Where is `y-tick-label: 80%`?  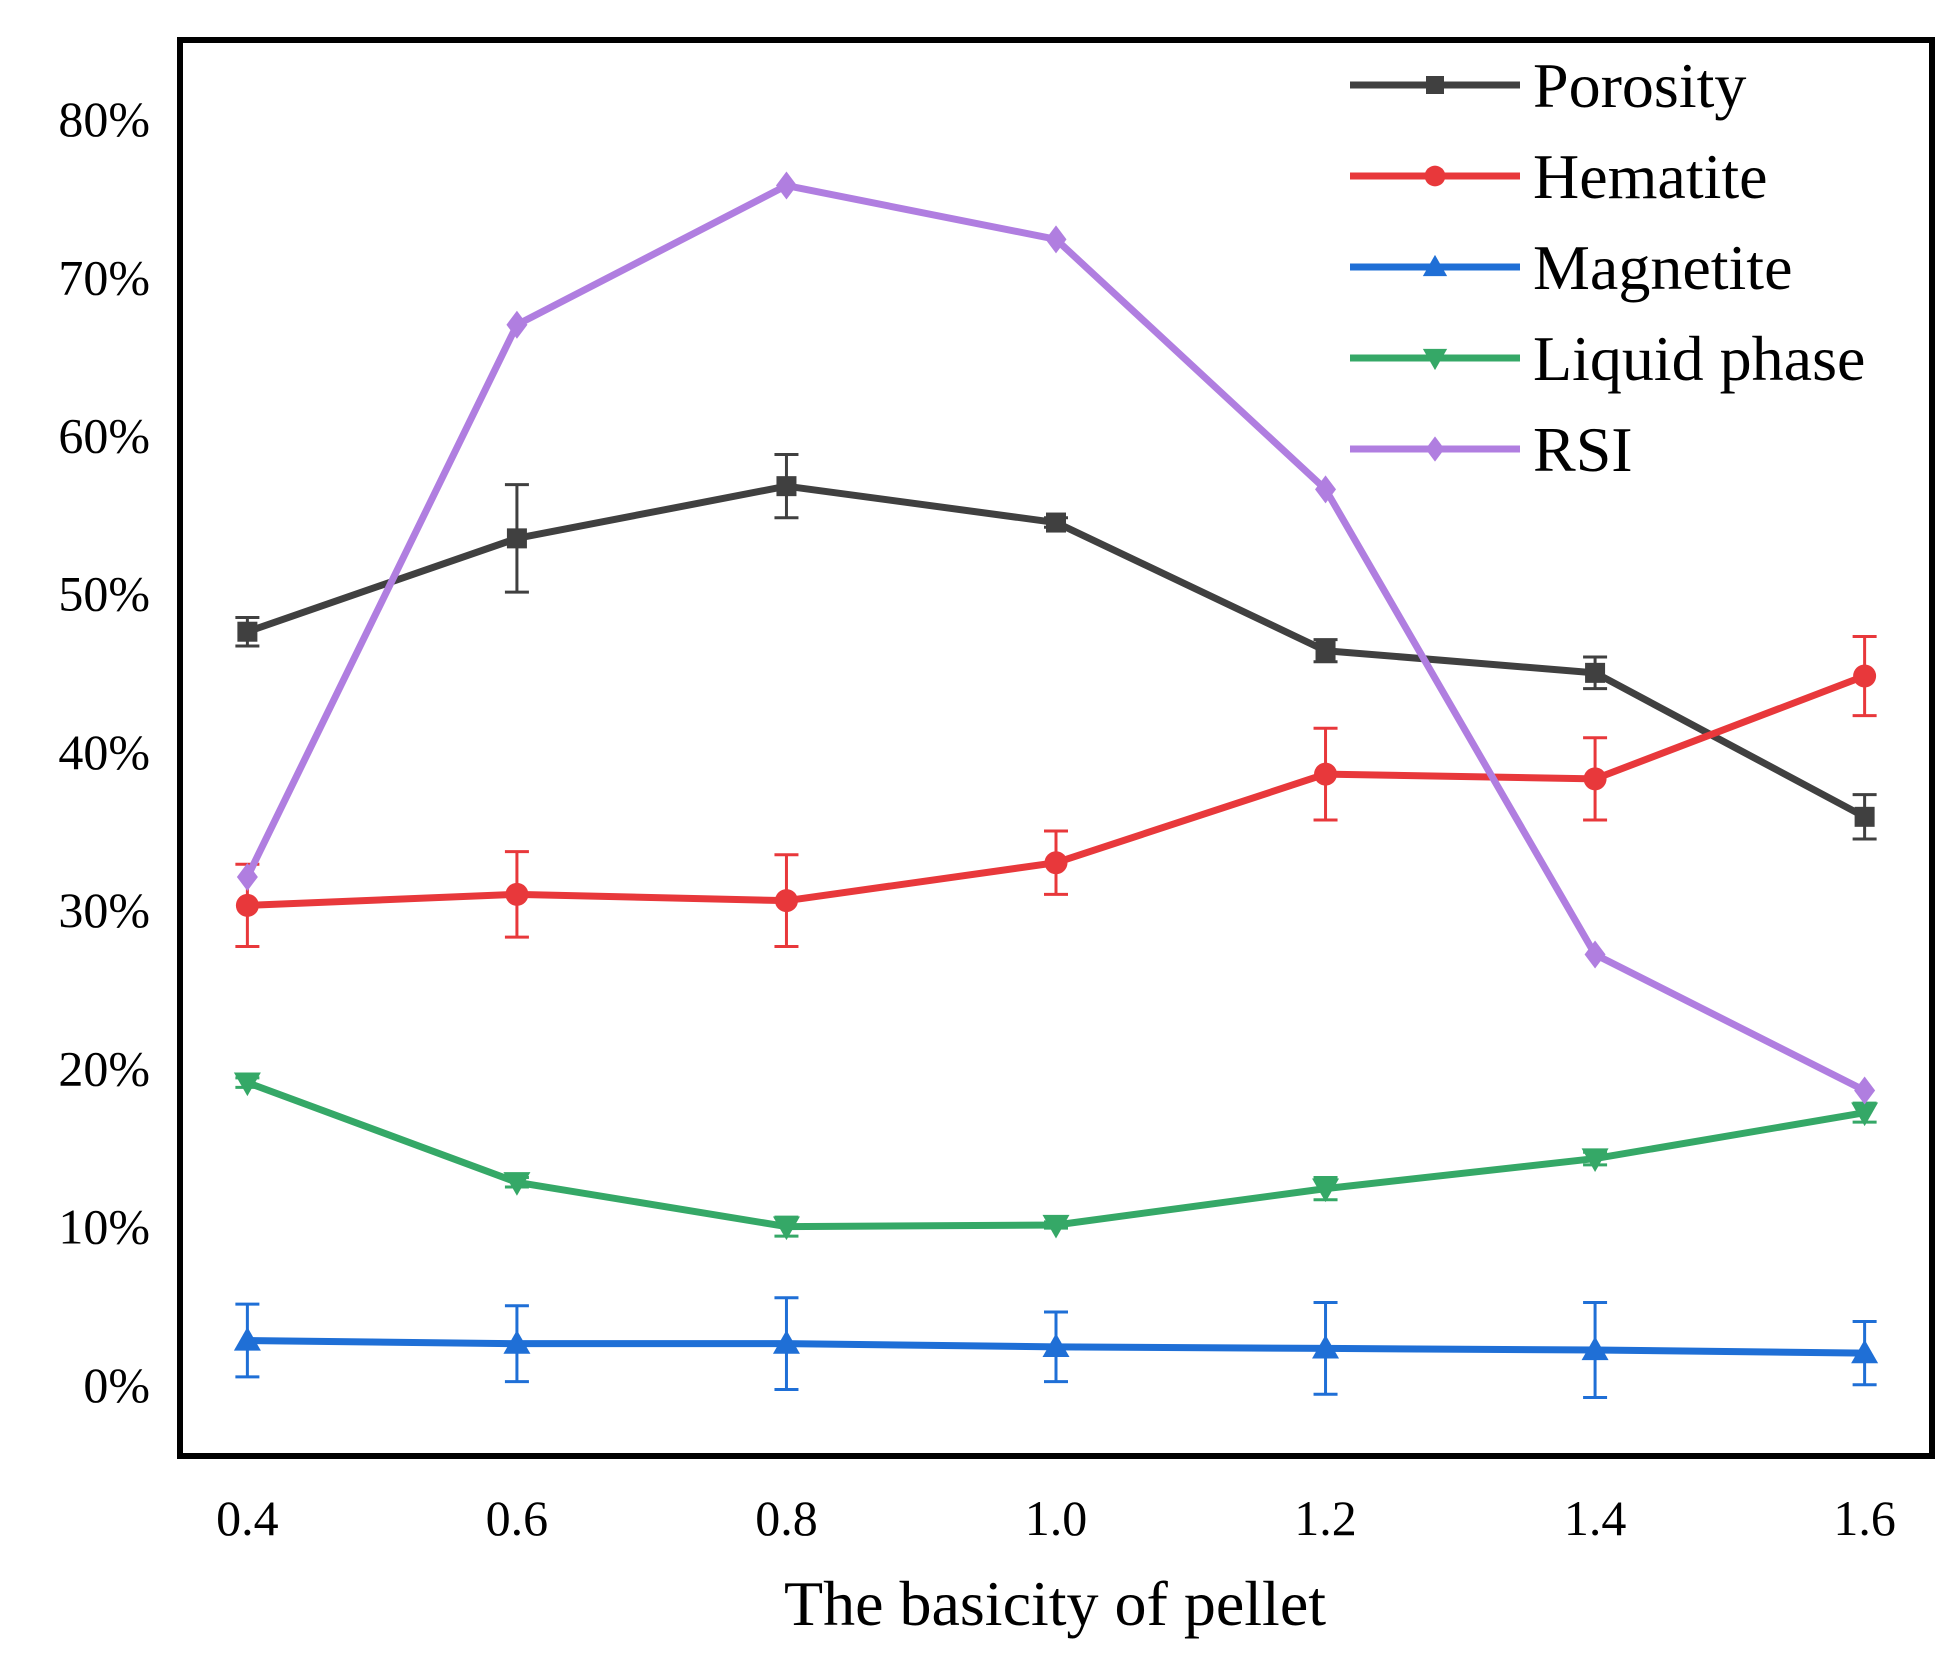 y-tick-label: 80% is located at coordinates (104, 119).